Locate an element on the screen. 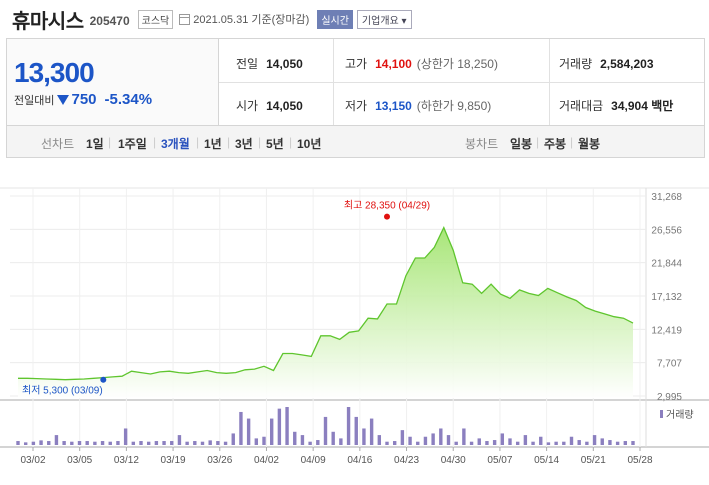 The width and height of the screenshot is (709, 485). period-3m: 3개월 is located at coordinates (175, 144).